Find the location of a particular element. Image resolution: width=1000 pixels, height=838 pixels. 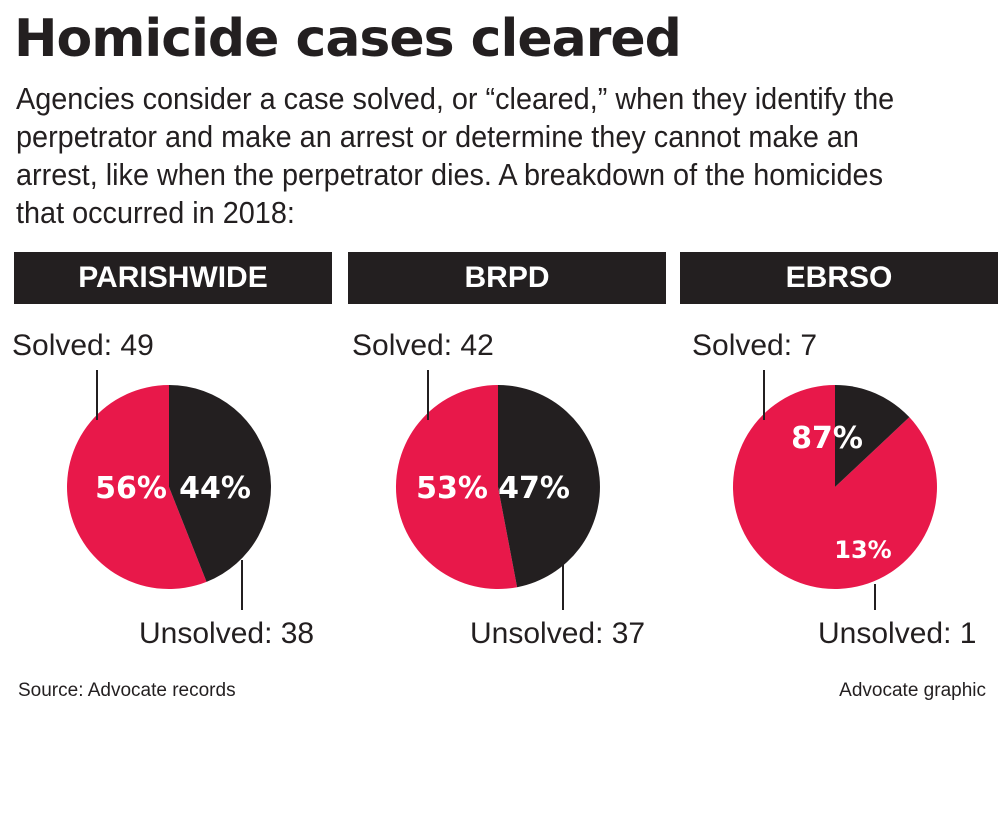

pie-chart: 53% 47% is located at coordinates (497, 490).